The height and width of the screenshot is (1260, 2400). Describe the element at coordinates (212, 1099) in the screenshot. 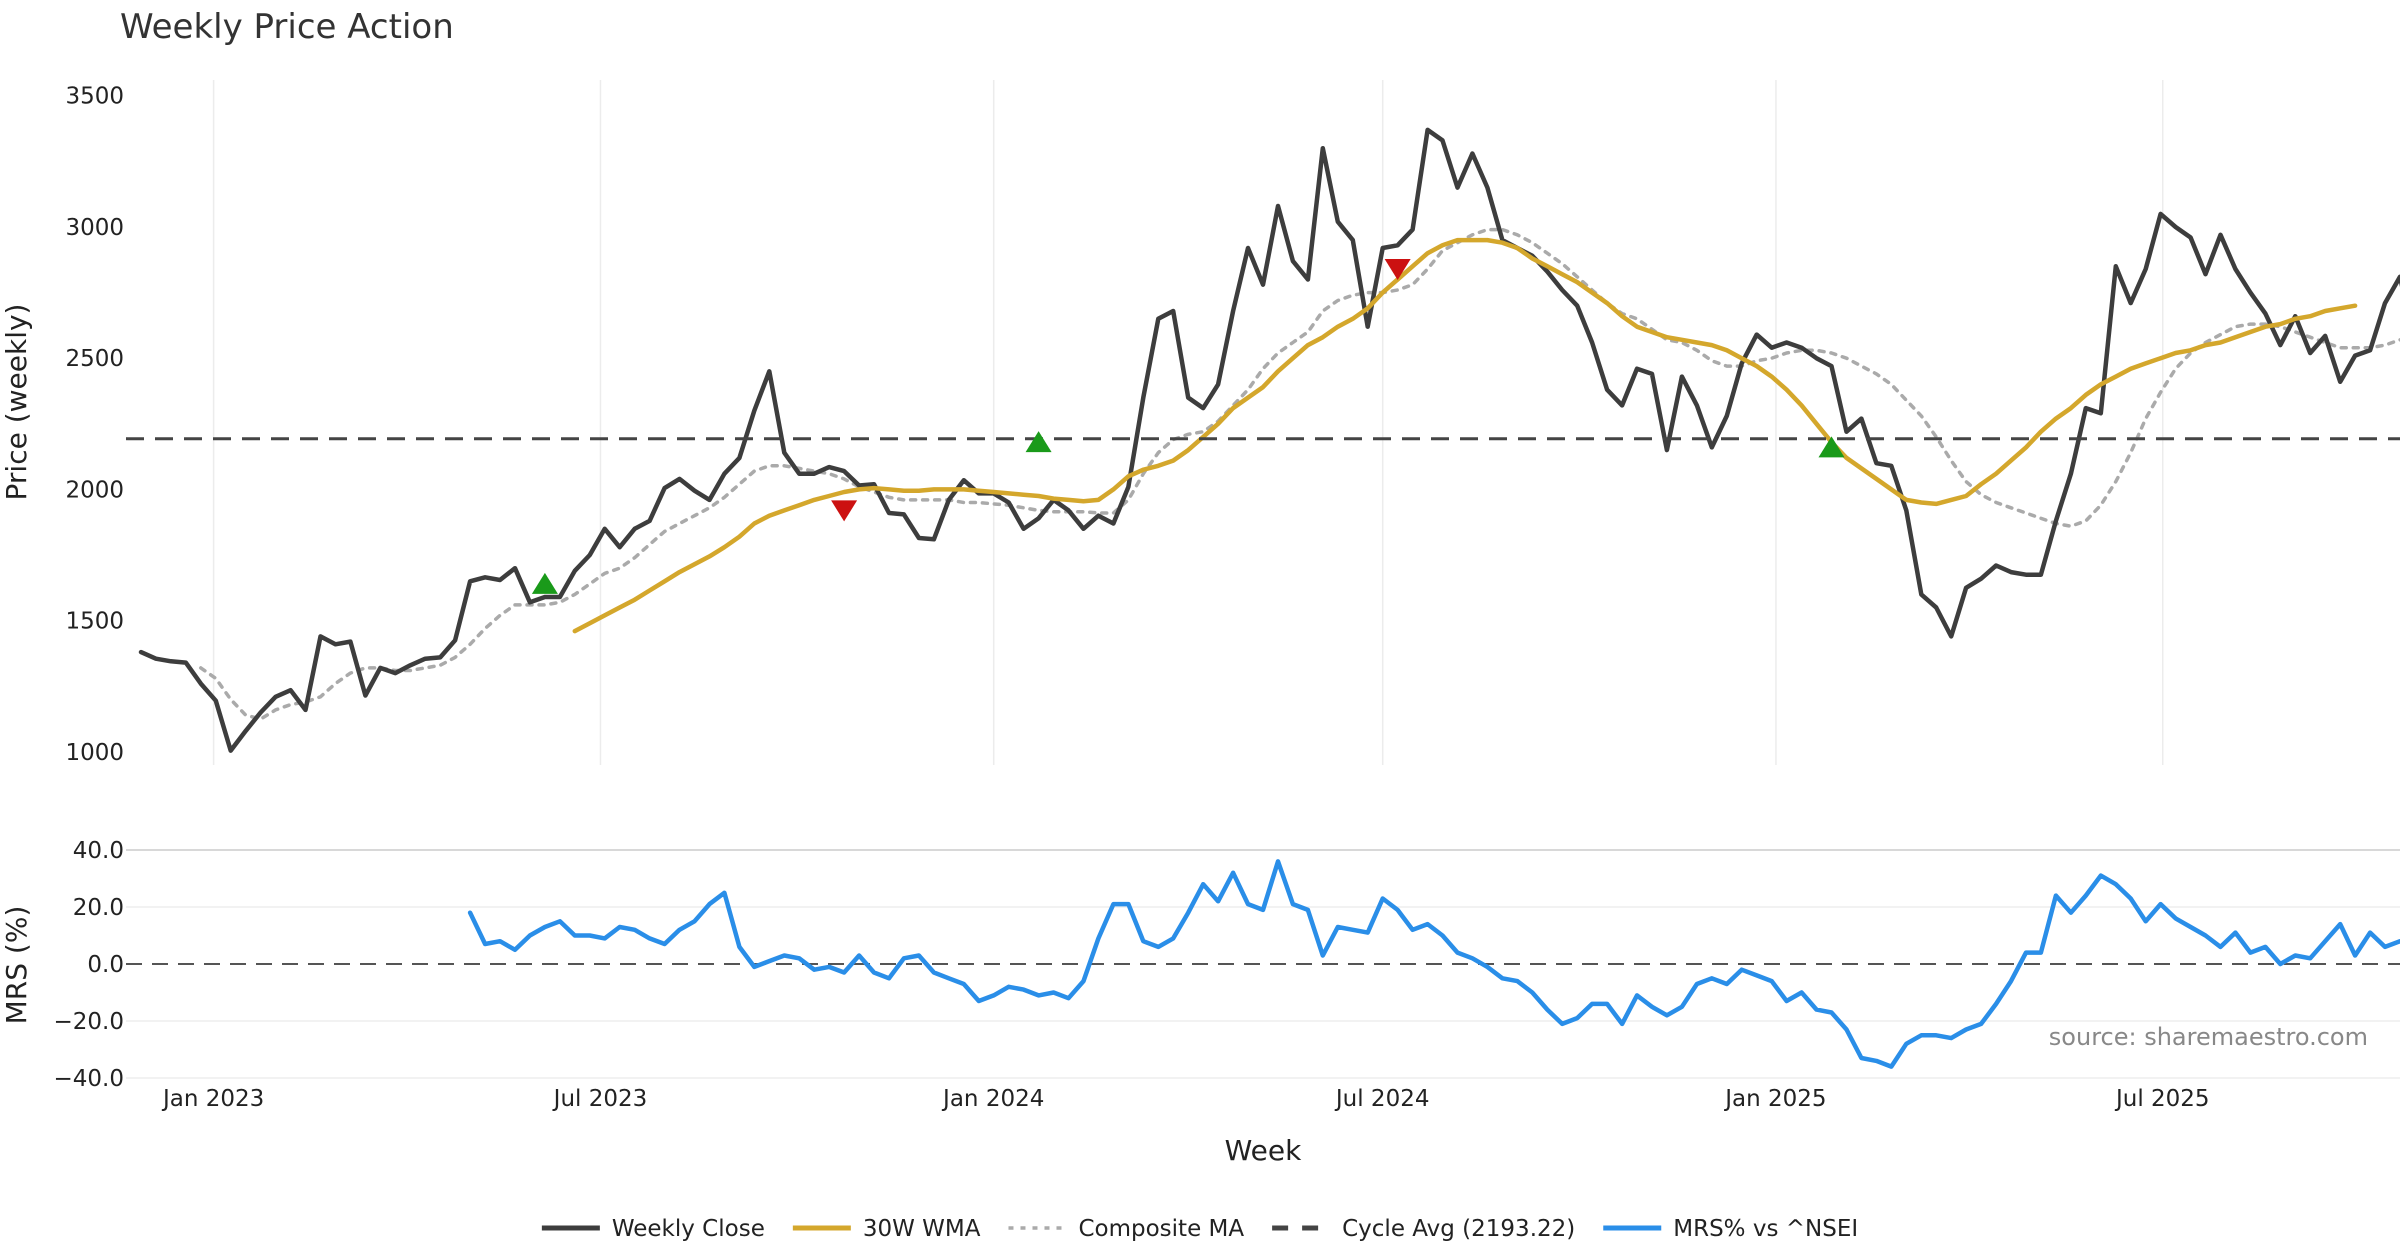

I see `x-tick-label: Jan 2023` at that location.